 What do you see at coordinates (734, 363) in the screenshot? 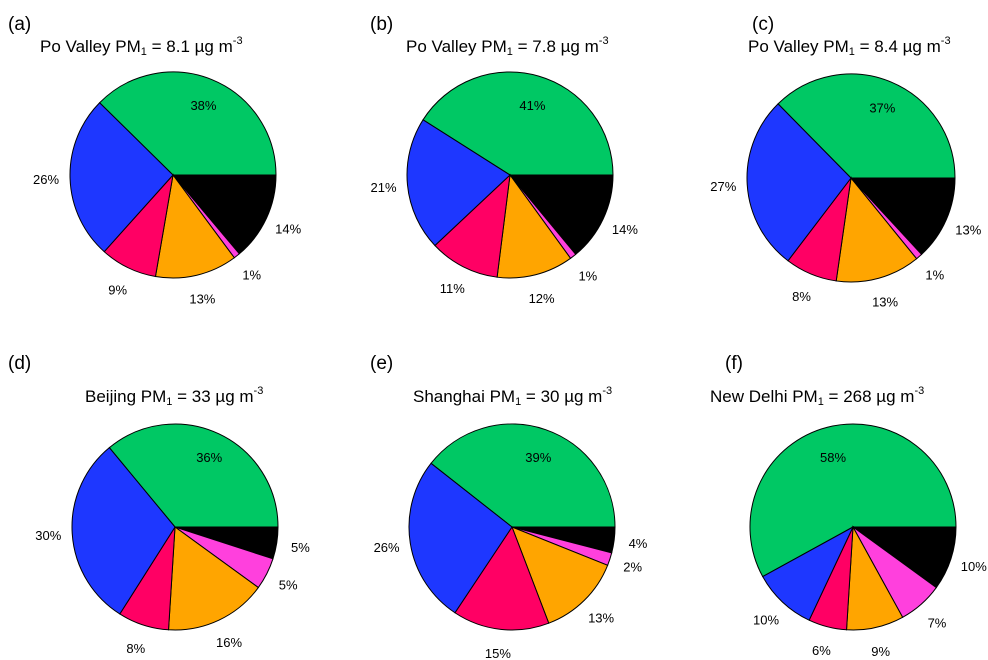
I see `panel-f-letter: (f)` at bounding box center [734, 363].